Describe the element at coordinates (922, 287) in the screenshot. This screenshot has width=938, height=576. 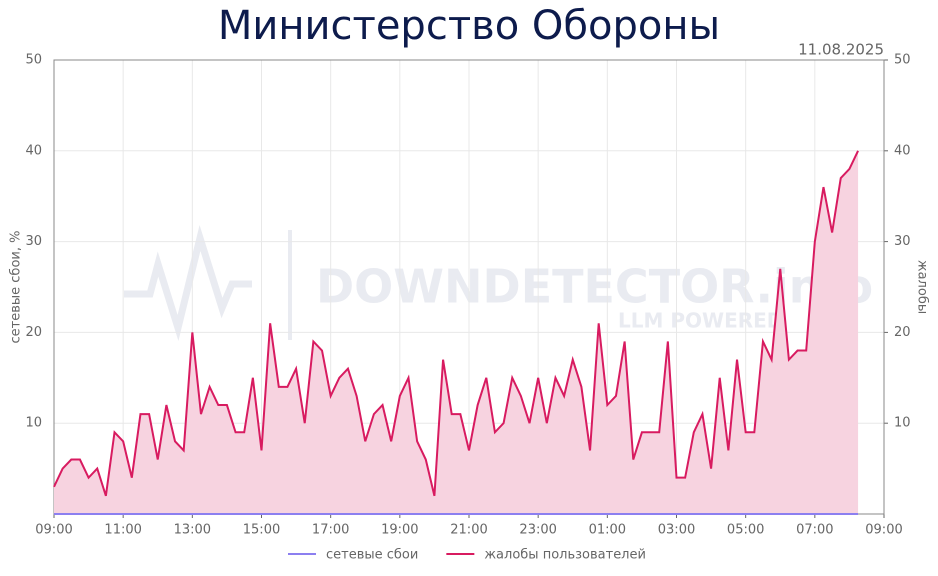
I see `y2-axis-label: жалобы` at that location.